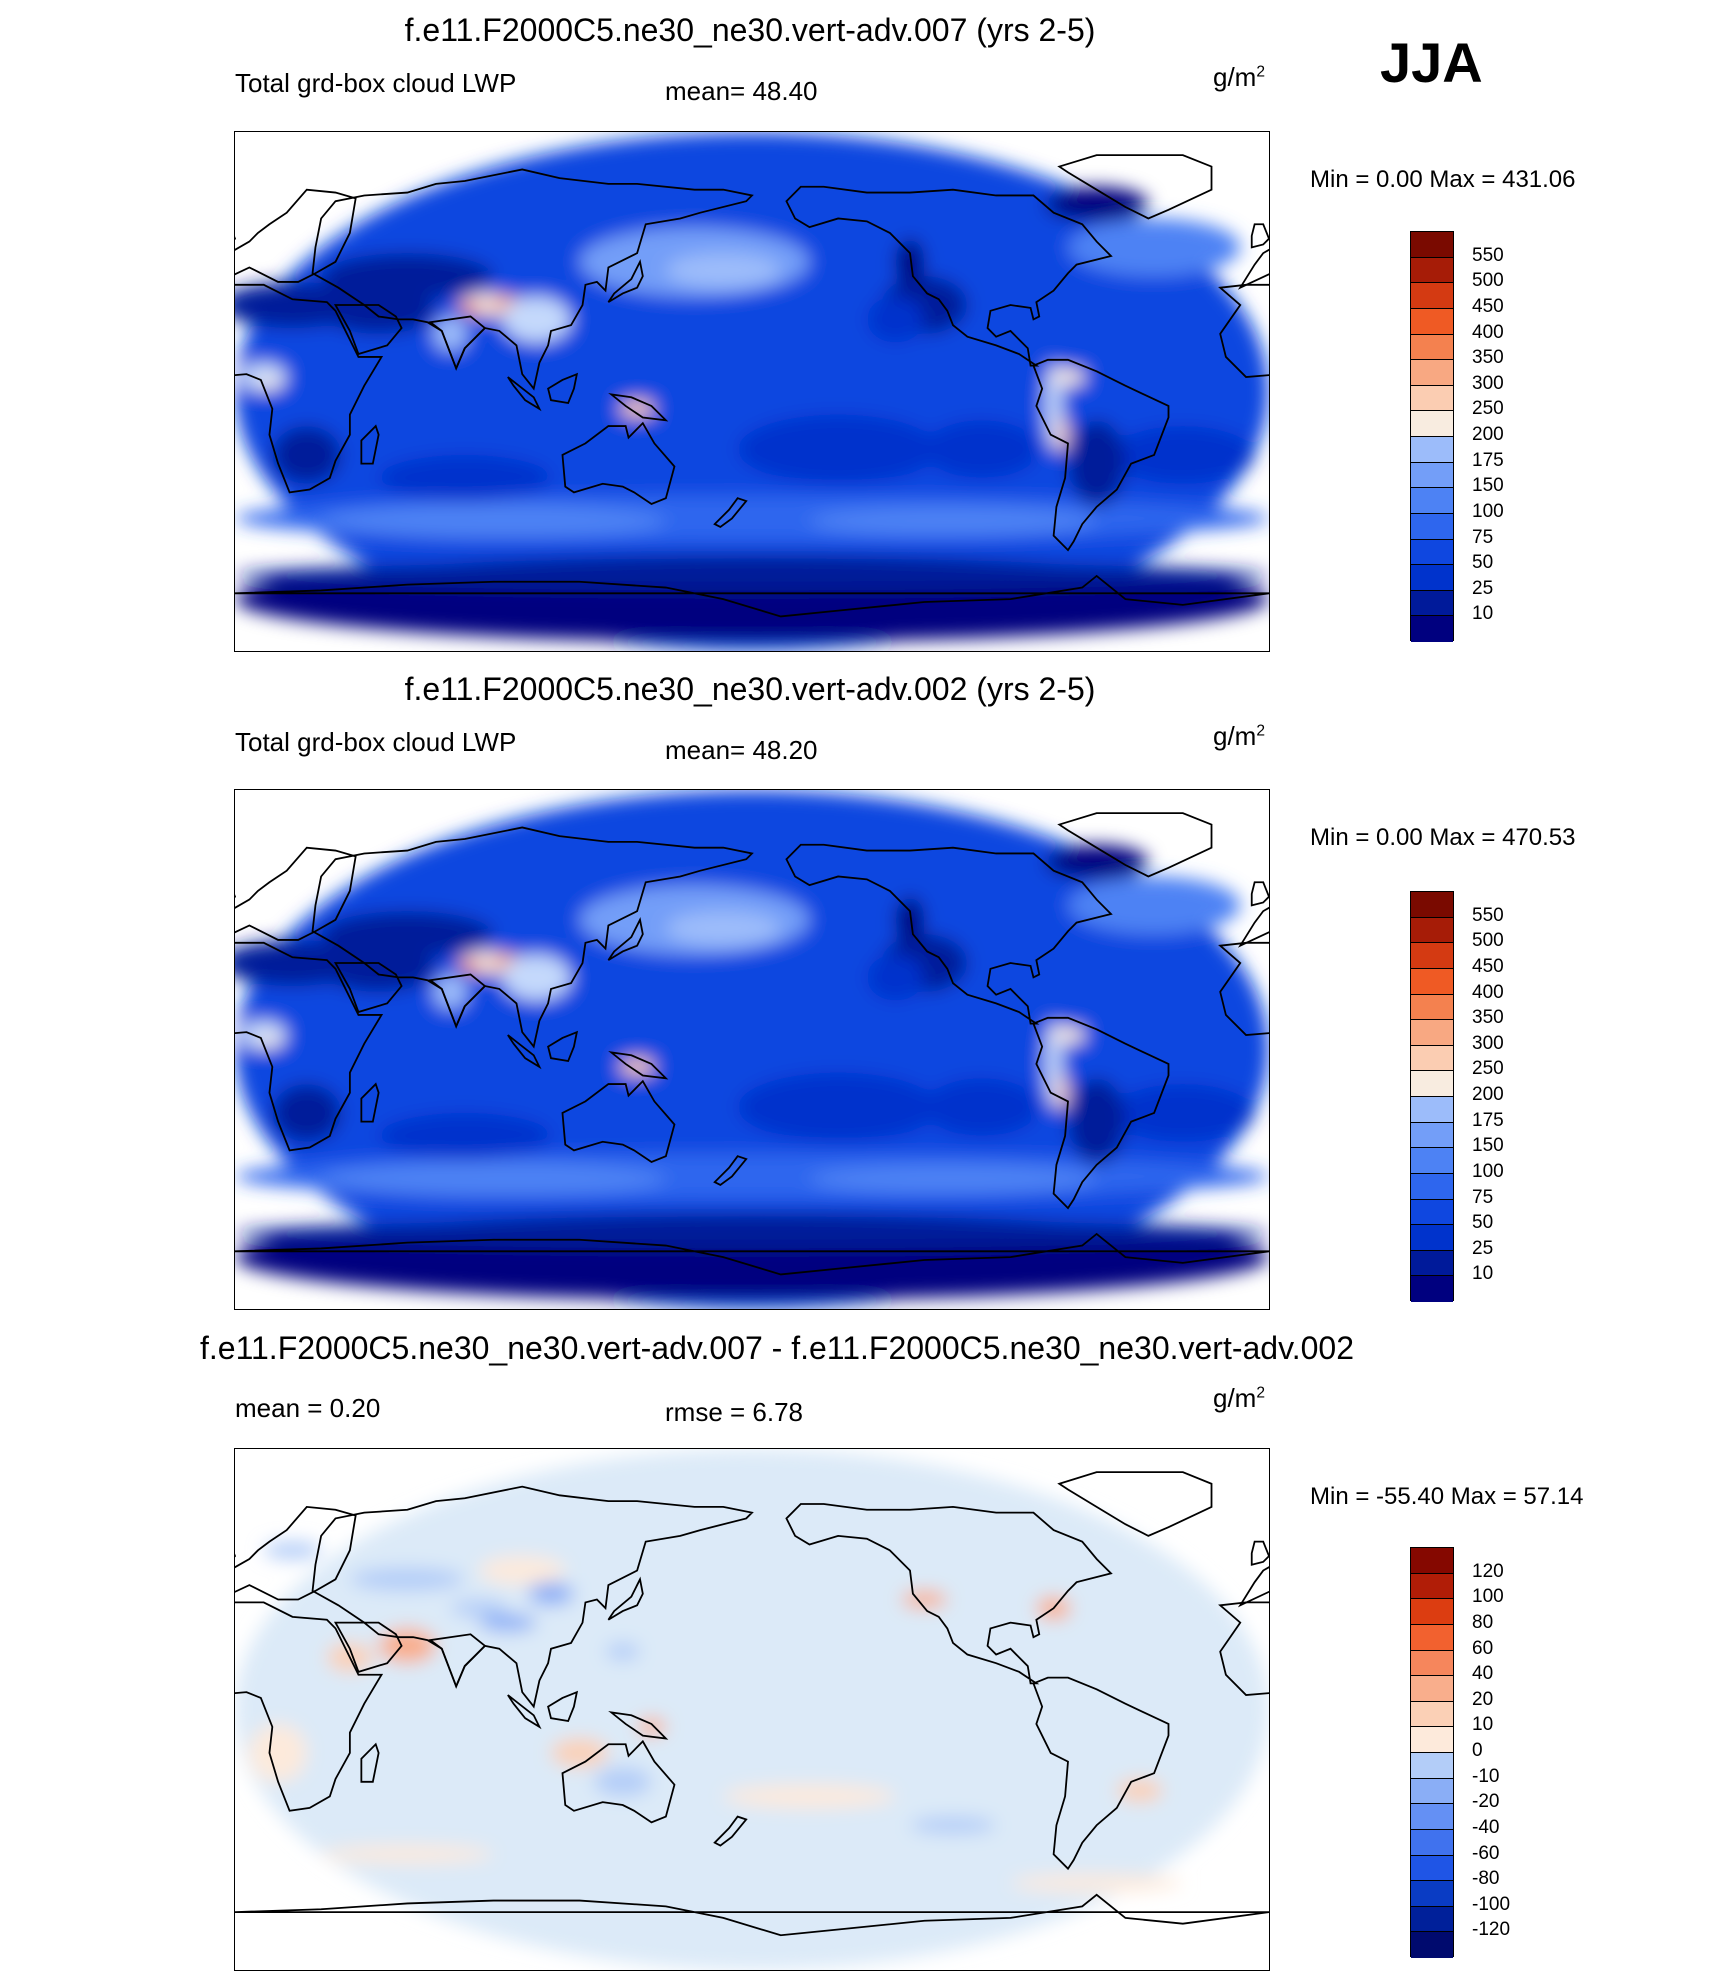  Describe the element at coordinates (1486, 1827) in the screenshot. I see `colorbar-tick-label: -40` at that location.